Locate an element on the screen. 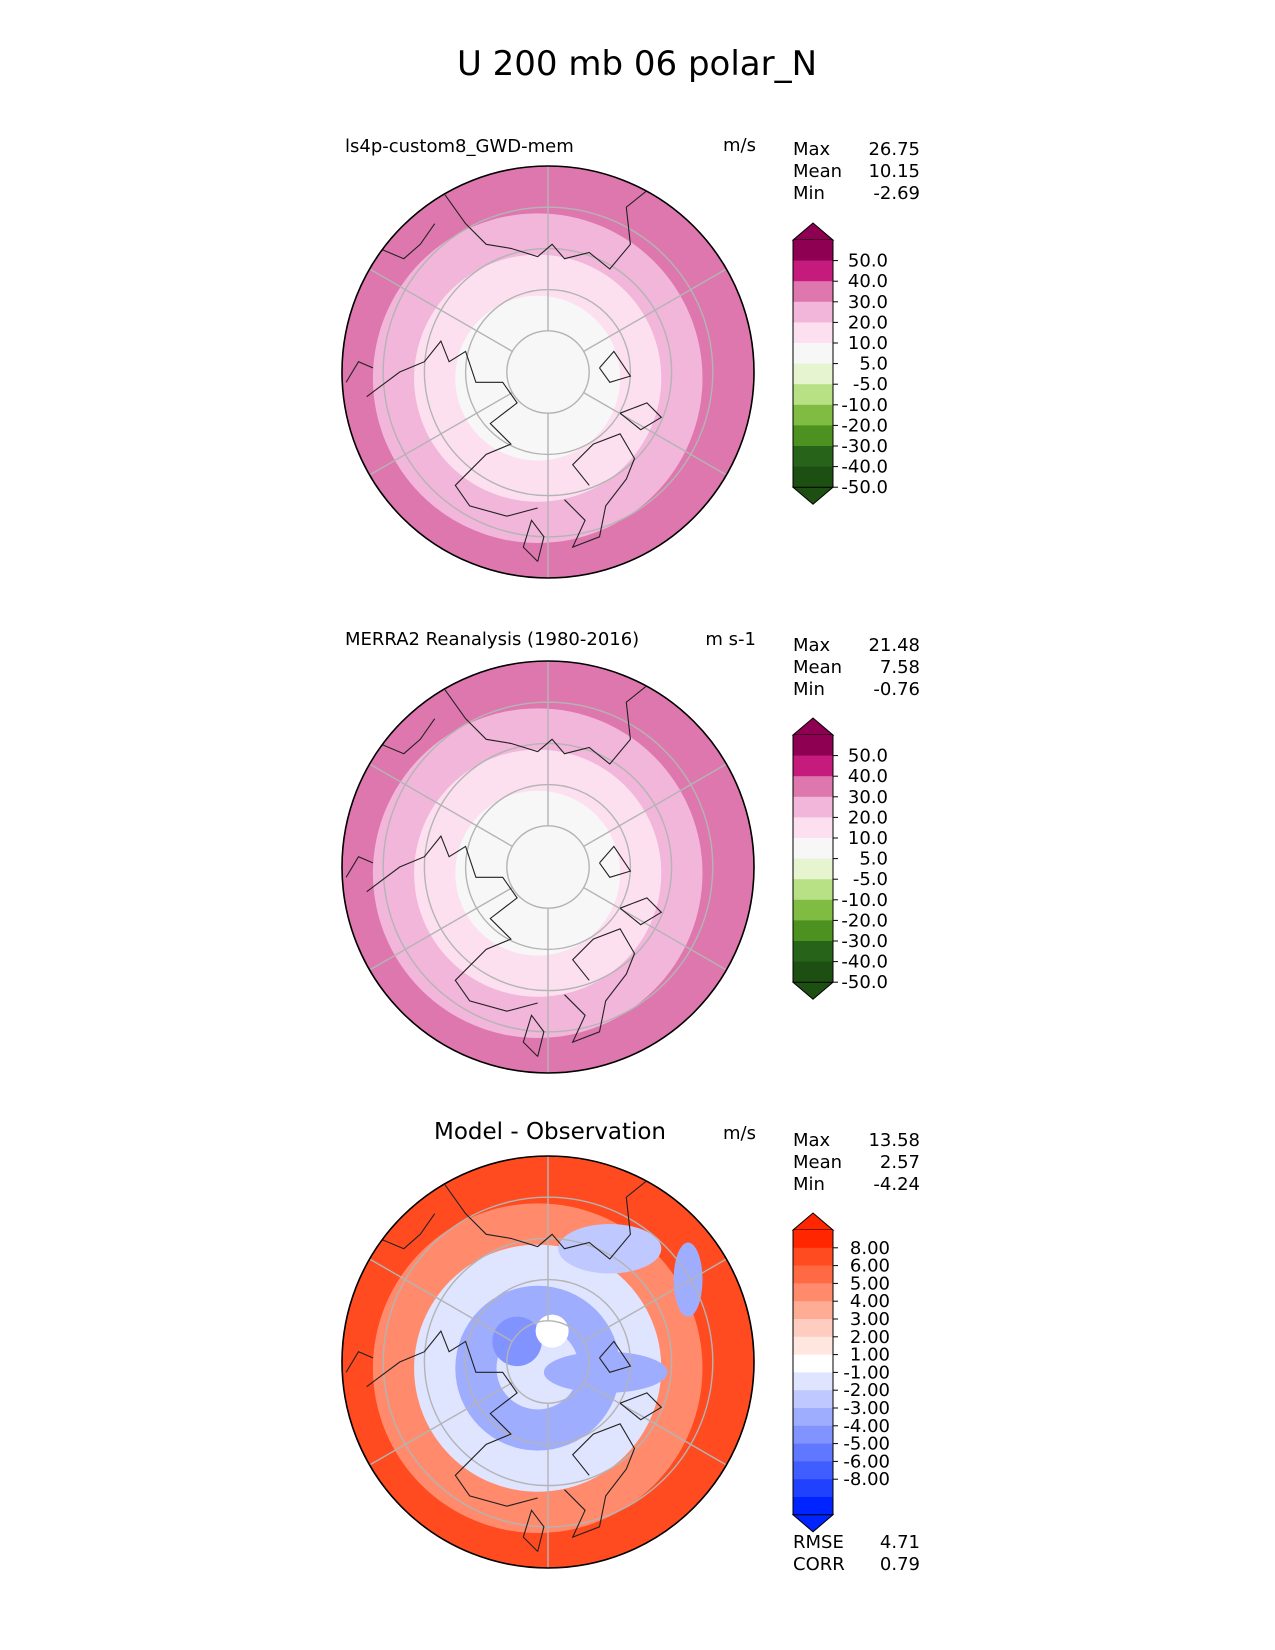  rmse-corr-box: RMSE 4.71 CORR 0.79 is located at coordinates (856, 1553).